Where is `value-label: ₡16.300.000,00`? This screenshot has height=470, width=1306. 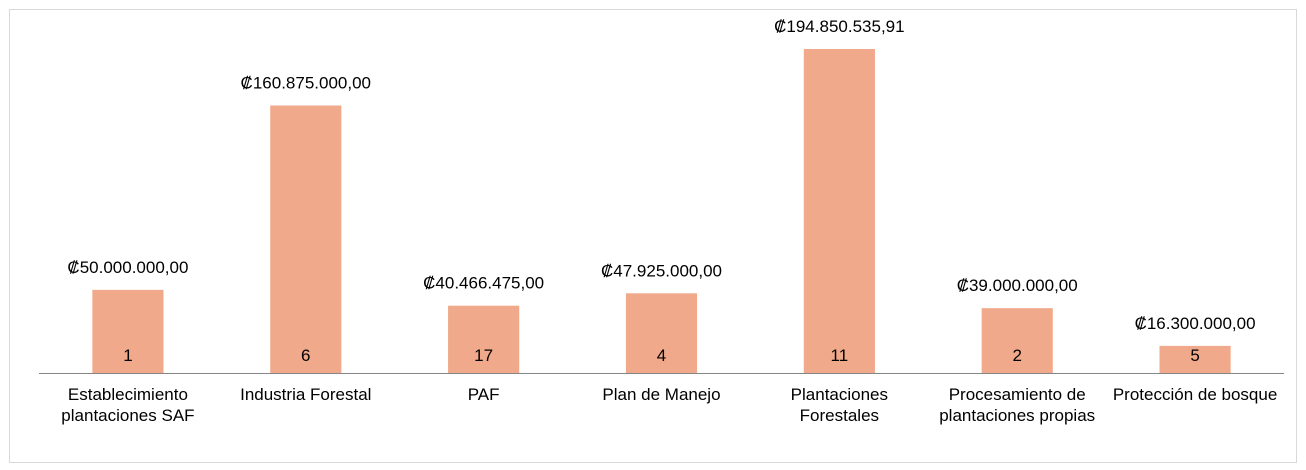
value-label: ₡16.300.000,00 is located at coordinates (1195, 323).